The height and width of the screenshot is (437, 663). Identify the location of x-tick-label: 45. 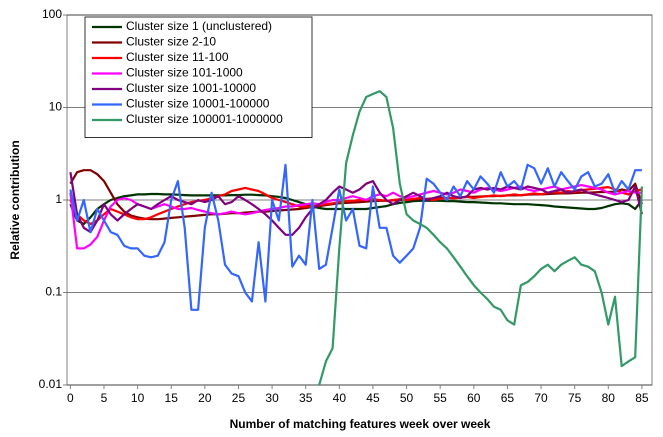
(373, 398).